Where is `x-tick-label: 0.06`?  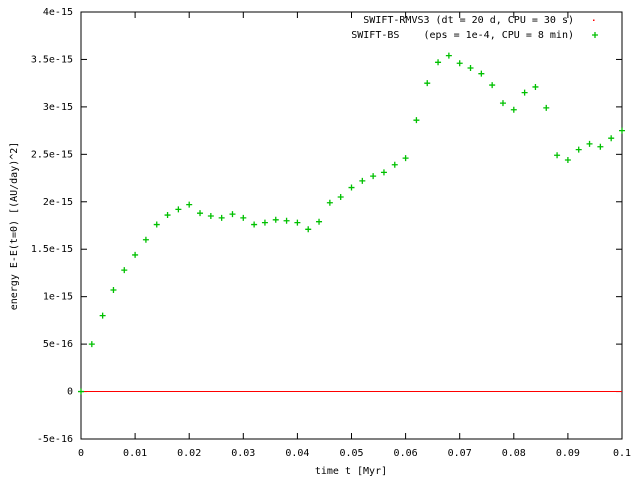
x-tick-label: 0.06 is located at coordinates (406, 453).